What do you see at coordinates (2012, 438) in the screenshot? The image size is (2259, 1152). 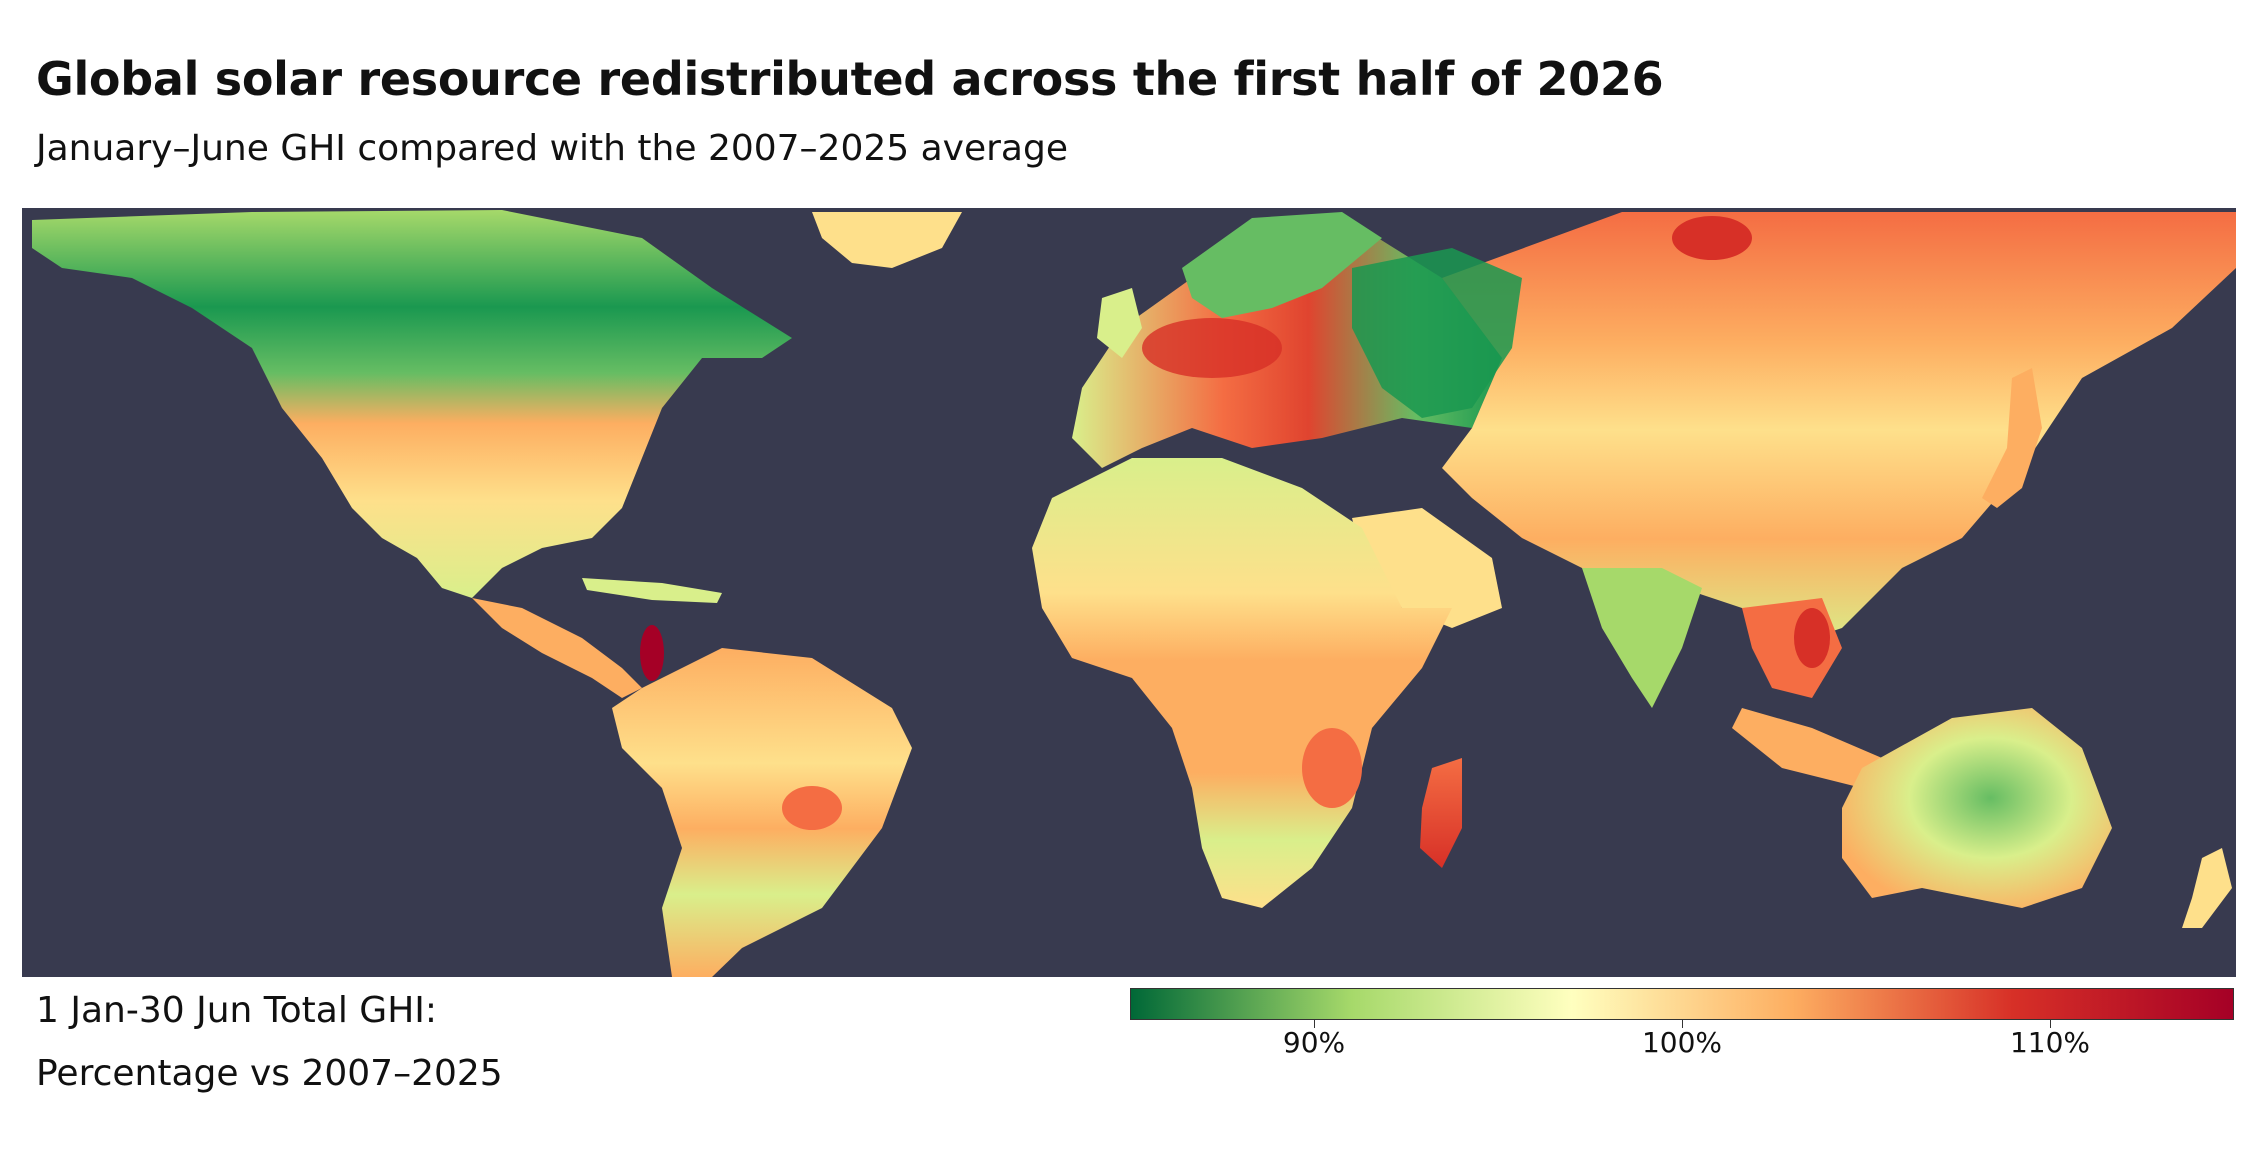 I see `japan` at bounding box center [2012, 438].